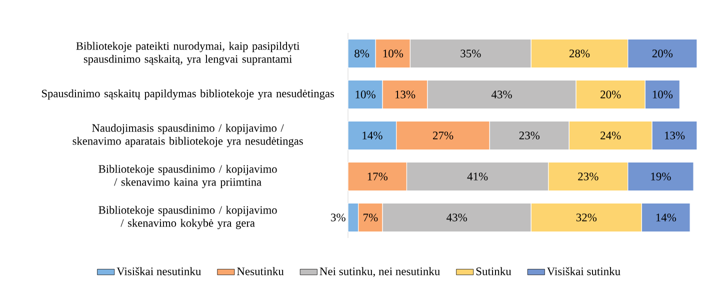  I want to click on data-label: 41%, so click(477, 176).